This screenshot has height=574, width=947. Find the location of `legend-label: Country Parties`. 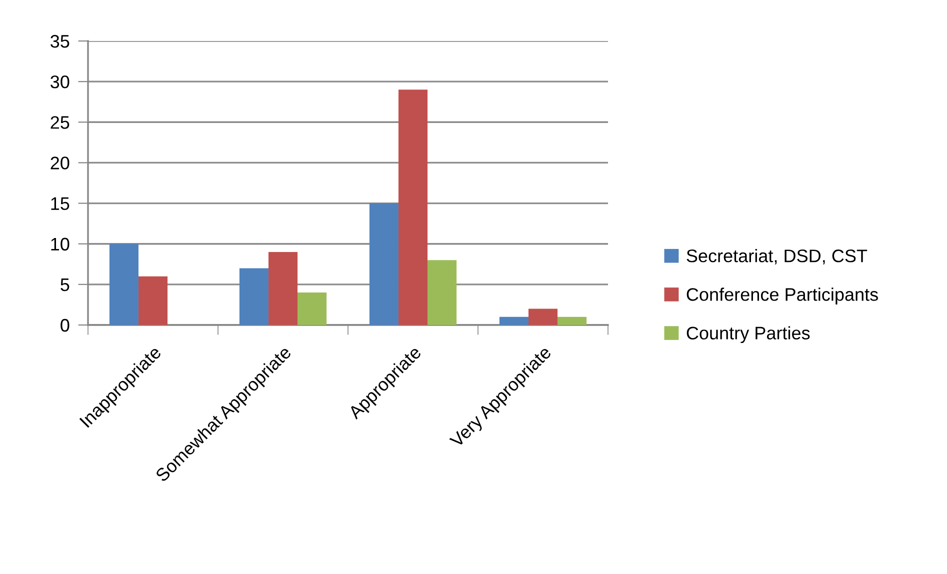

legend-label: Country Parties is located at coordinates (748, 335).